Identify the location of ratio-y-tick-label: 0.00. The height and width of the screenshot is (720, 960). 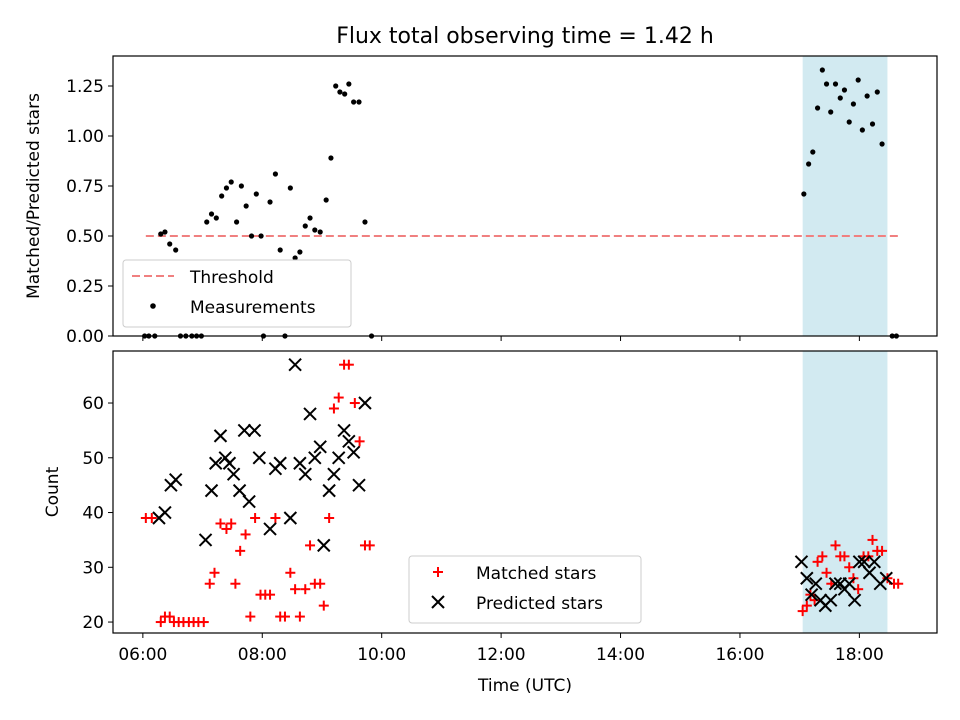
(85, 337).